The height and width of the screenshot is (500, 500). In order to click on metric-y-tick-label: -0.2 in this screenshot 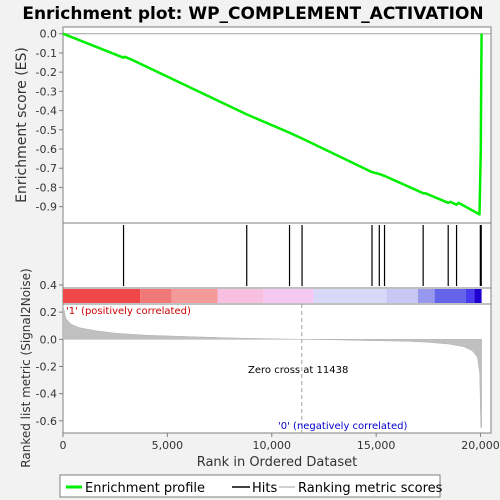, I will do `click(46, 366)`.